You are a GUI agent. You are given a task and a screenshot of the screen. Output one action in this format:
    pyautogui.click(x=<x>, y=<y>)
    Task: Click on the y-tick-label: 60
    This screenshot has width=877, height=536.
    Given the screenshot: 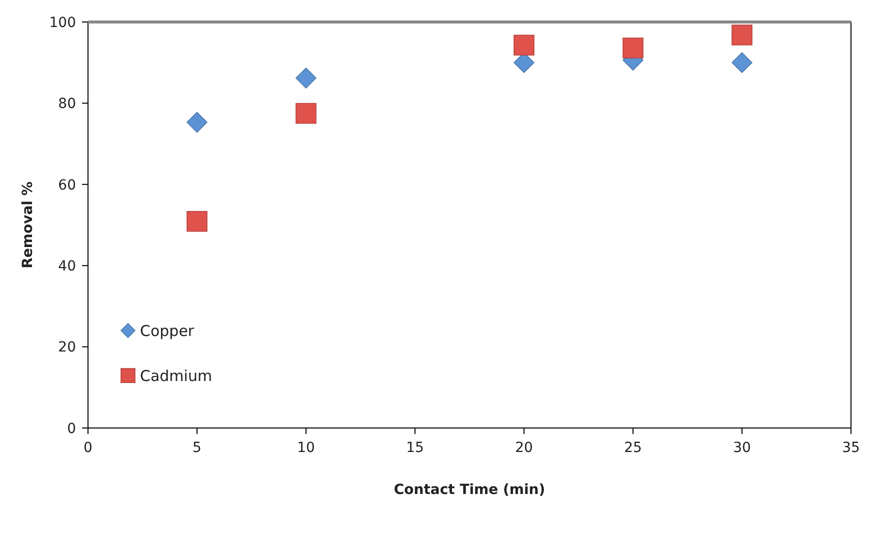 What is the action you would take?
    pyautogui.click(x=67, y=185)
    